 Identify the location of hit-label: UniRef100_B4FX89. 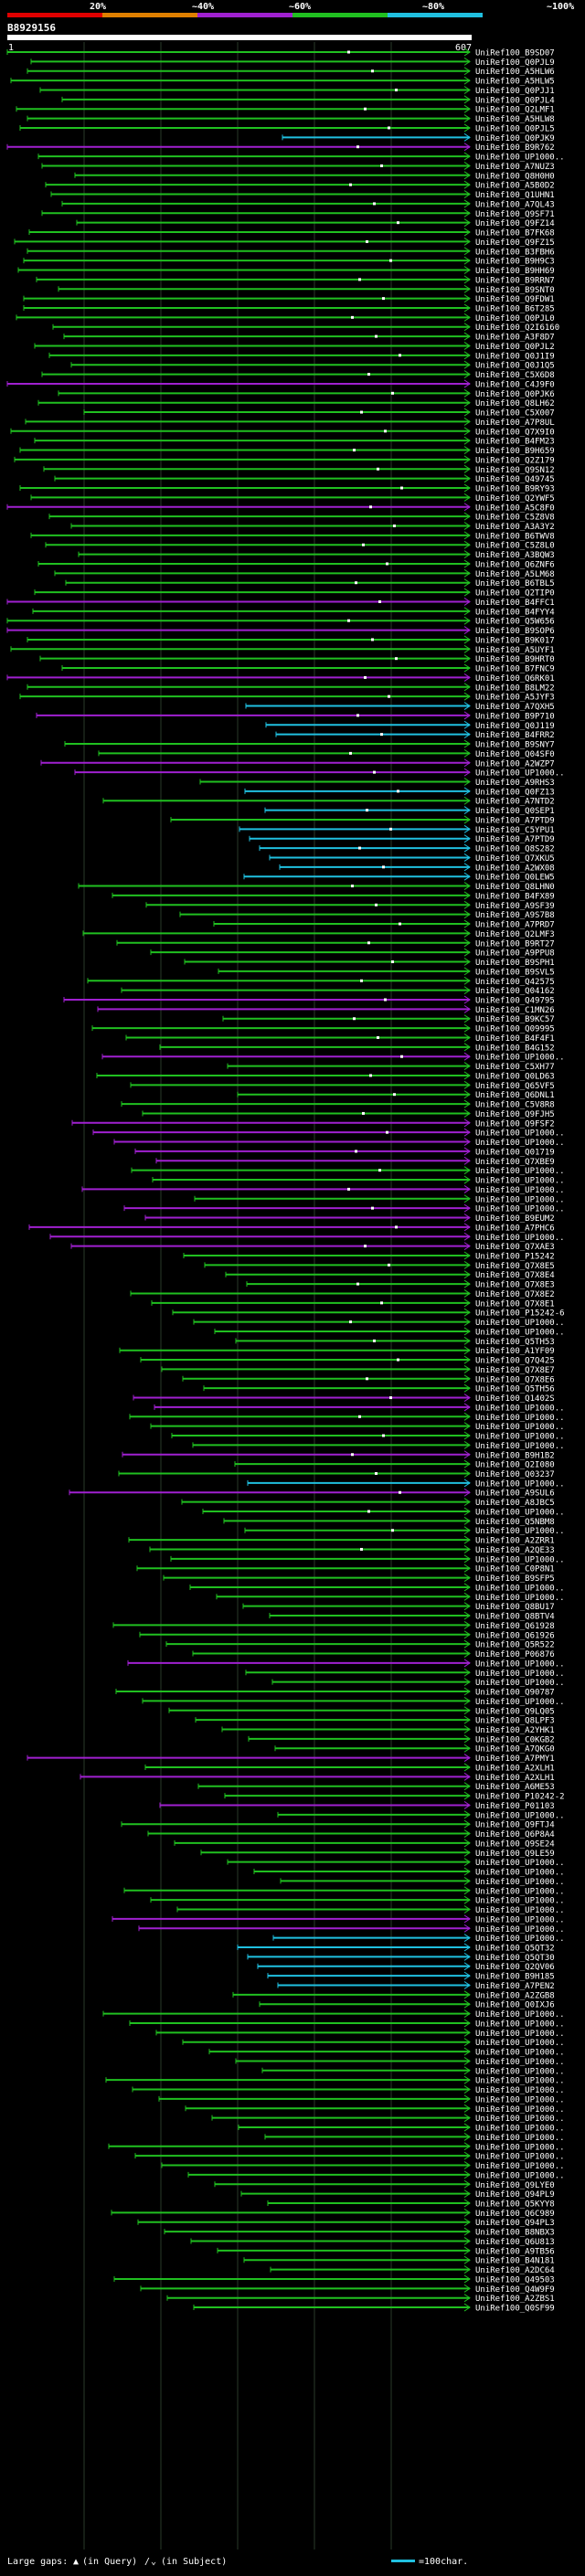
(515, 896).